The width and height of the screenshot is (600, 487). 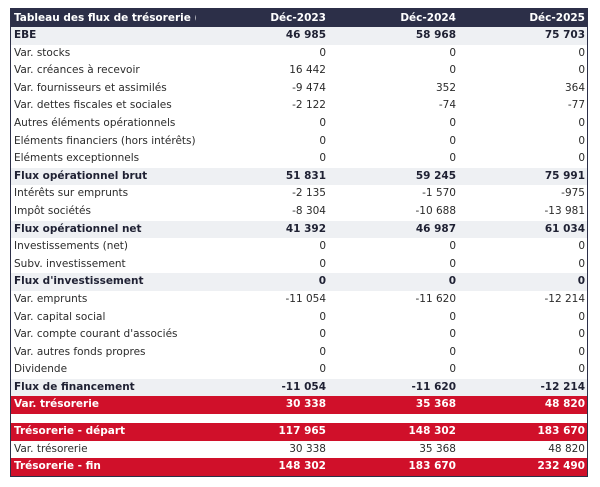 What do you see at coordinates (96, 334) in the screenshot?
I see `row-label: Var. compte courant d'associés` at bounding box center [96, 334].